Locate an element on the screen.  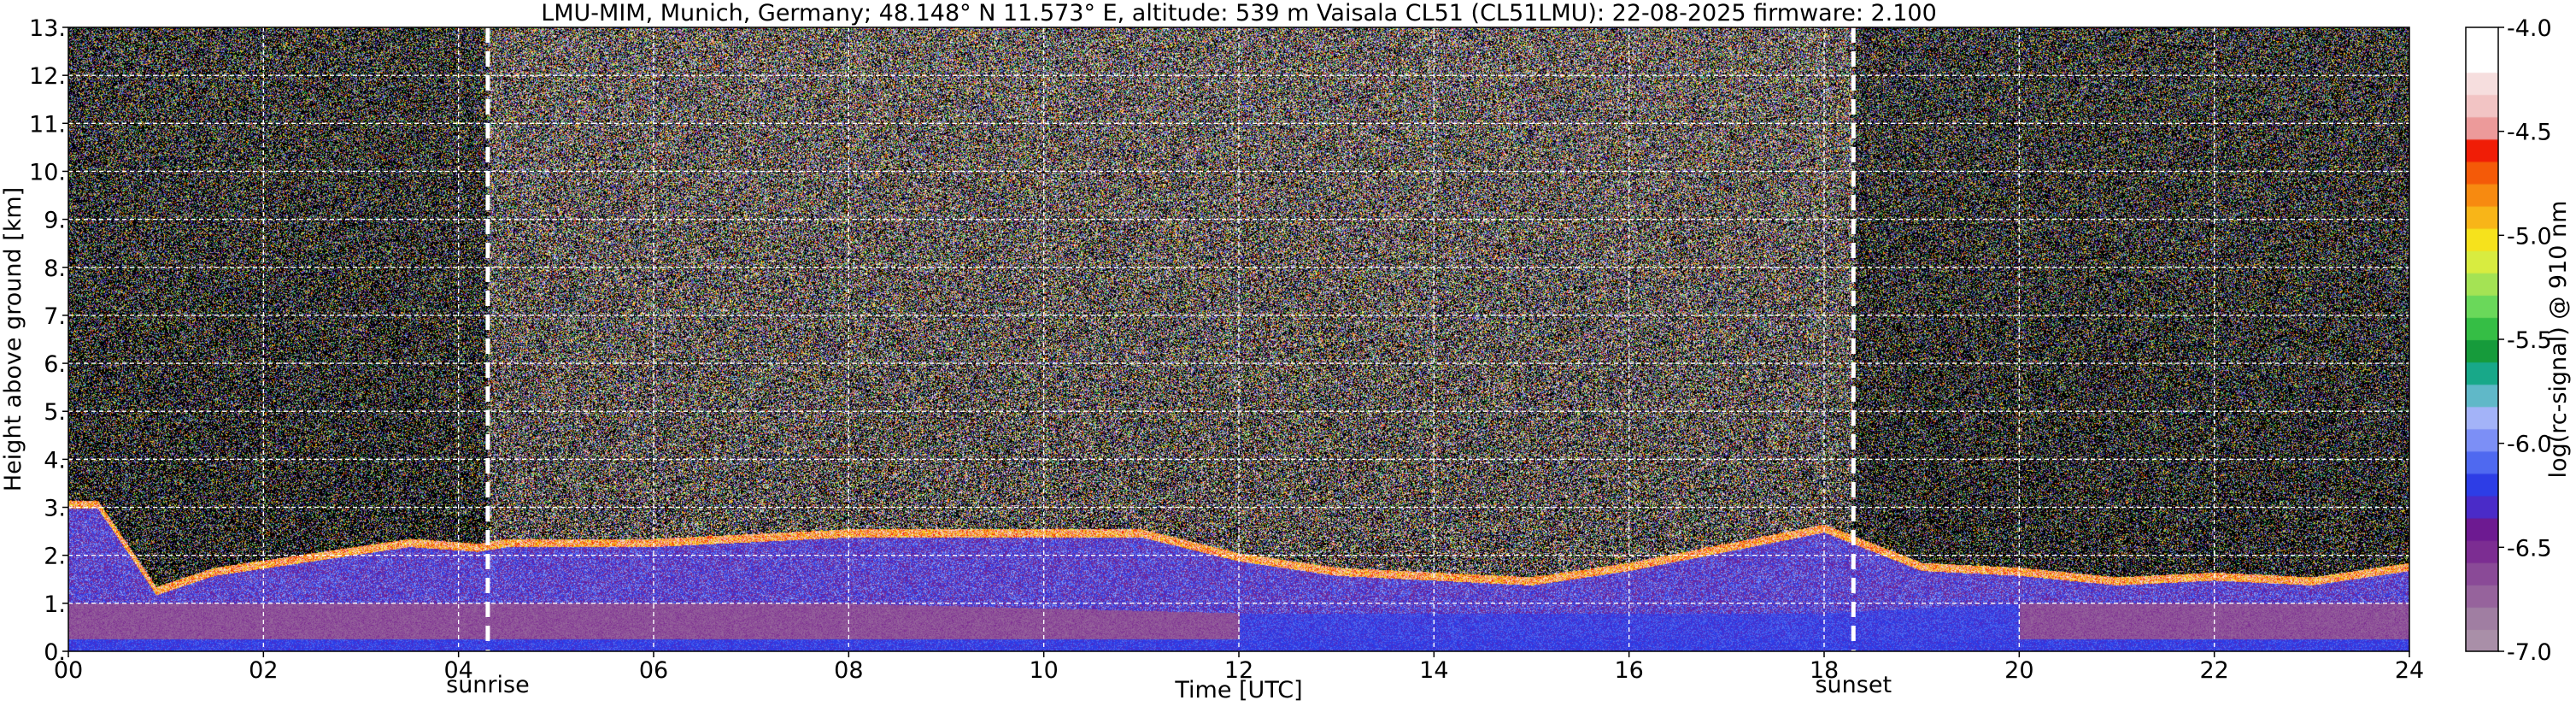
x-tick-label: 20 is located at coordinates (2018, 670).